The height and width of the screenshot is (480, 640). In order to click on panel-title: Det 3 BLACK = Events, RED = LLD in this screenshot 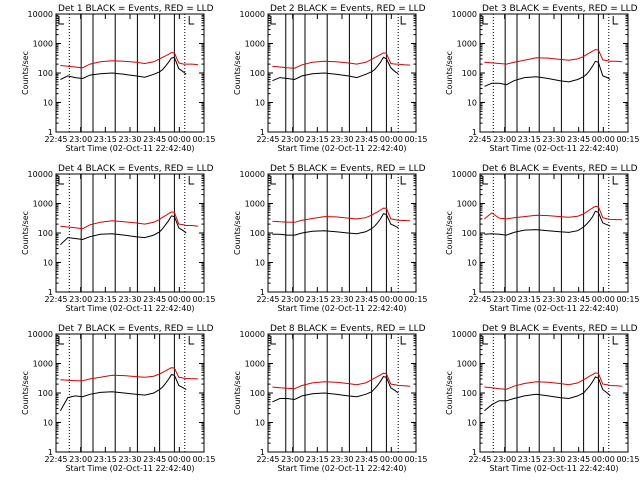, I will do `click(560, 9)`.